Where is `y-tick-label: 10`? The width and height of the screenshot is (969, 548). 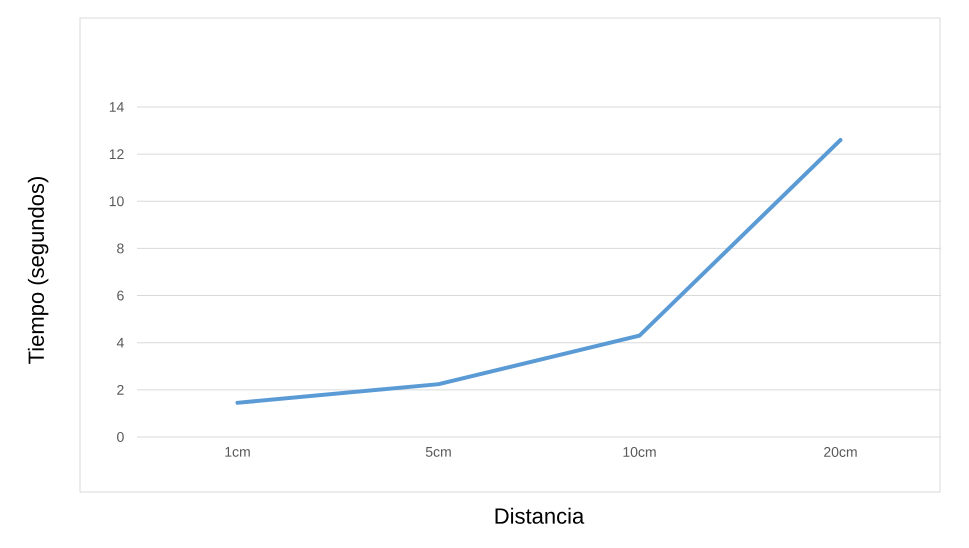 y-tick-label: 10 is located at coordinates (117, 201).